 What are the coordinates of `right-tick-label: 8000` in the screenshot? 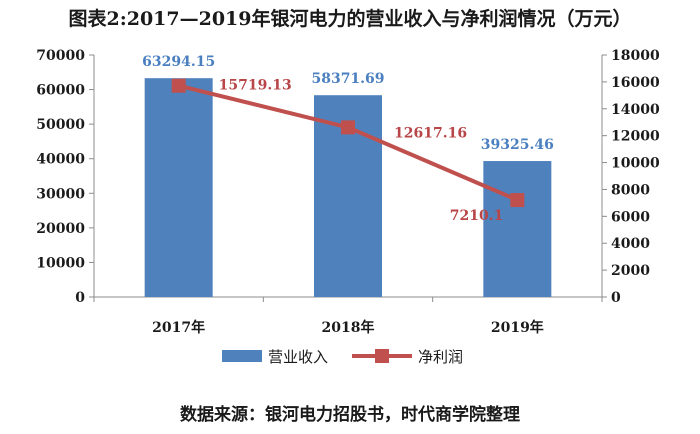 It's located at (630, 190).